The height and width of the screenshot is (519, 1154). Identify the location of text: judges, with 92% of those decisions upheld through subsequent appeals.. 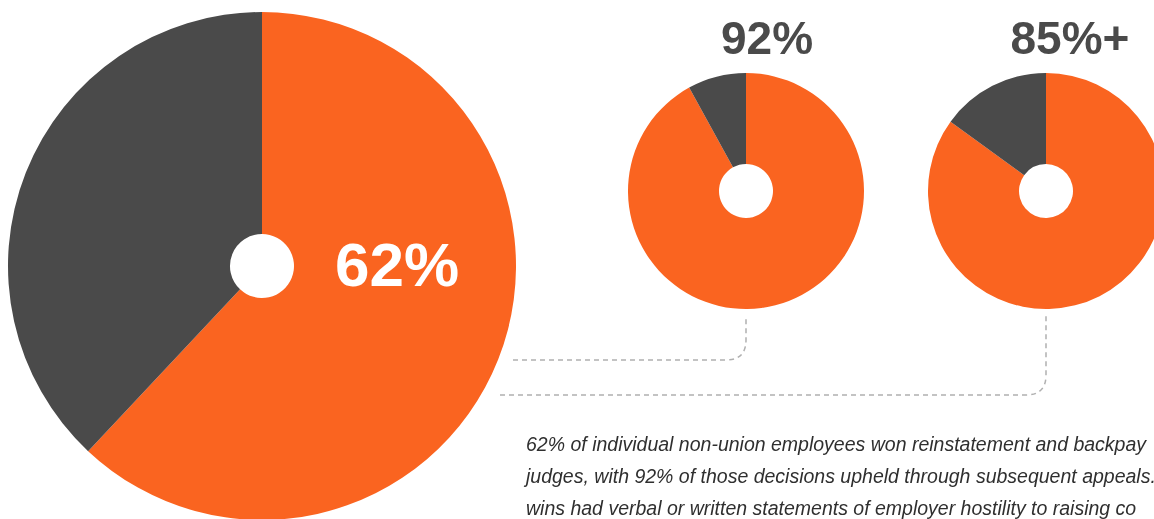
(840, 476).